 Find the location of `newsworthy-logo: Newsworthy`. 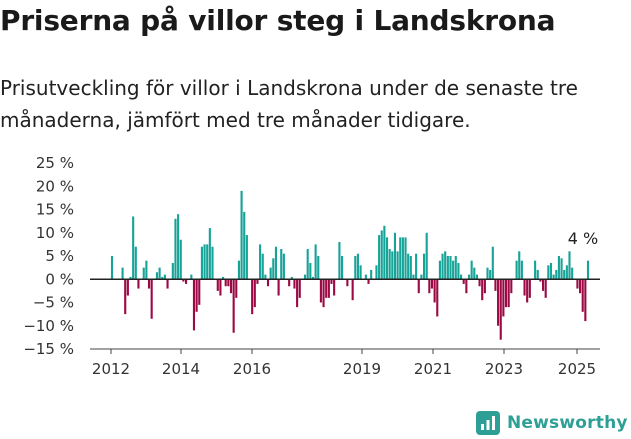

newsworthy-logo: Newsworthy is located at coordinates (552, 423).